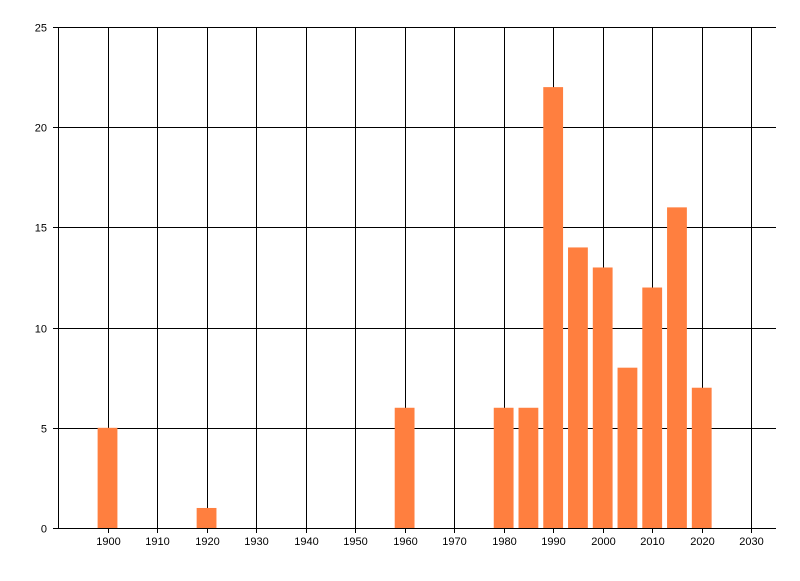 The width and height of the screenshot is (800, 581). What do you see at coordinates (207, 542) in the screenshot?
I see `x-tick-label: 1920` at bounding box center [207, 542].